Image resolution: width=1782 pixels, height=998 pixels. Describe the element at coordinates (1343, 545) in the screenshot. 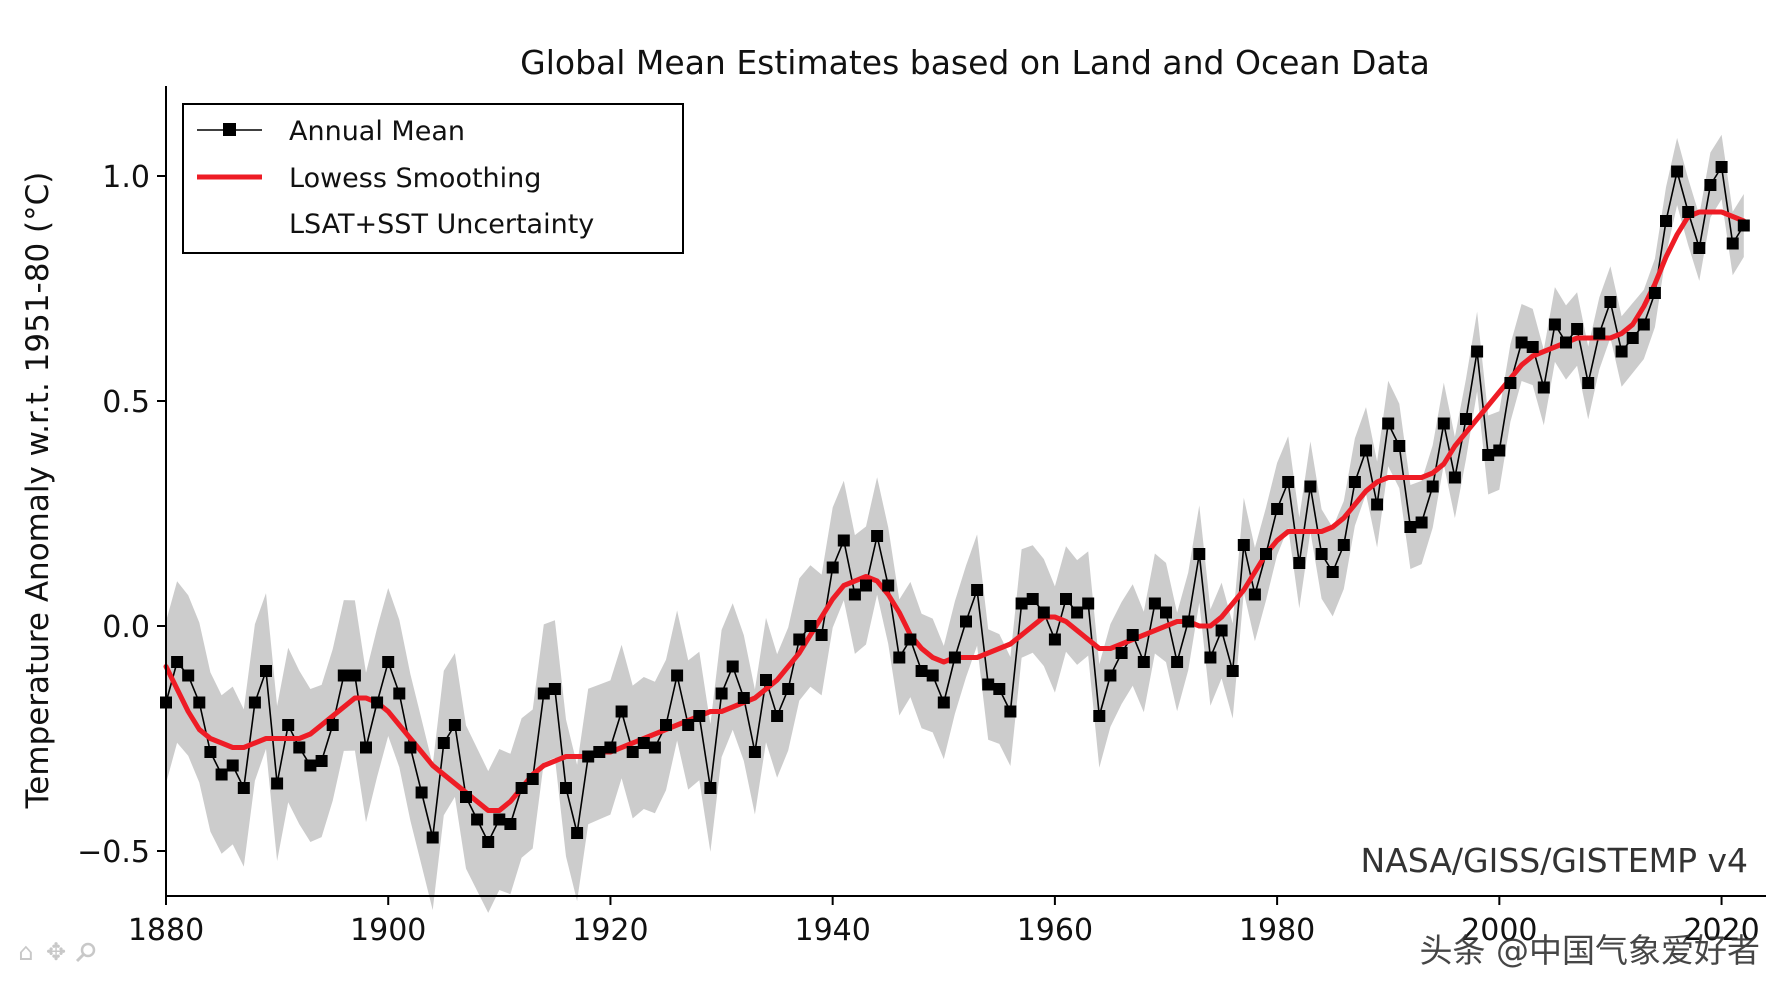

I see `annual-mean-point-1986` at that location.